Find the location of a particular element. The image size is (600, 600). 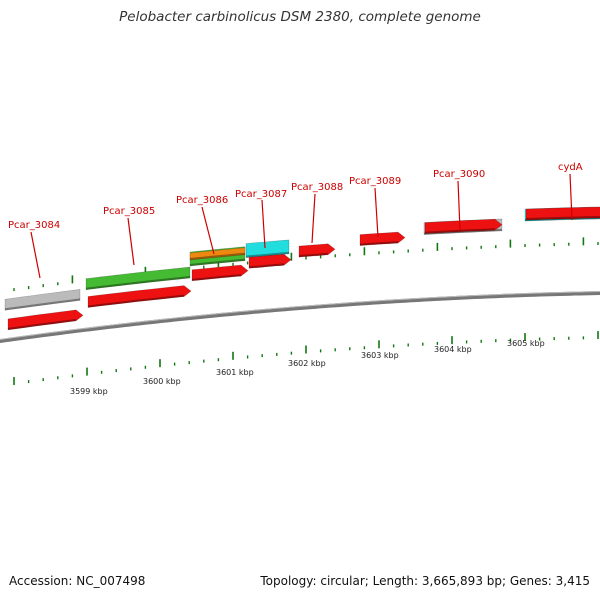

gene-label: Pcar_3090 is located at coordinates (459, 174).